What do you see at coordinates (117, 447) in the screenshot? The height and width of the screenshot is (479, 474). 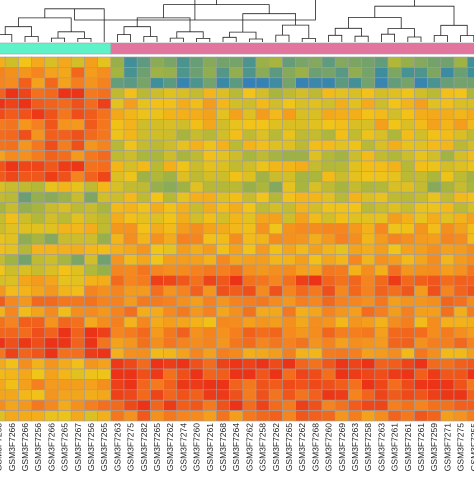 I see `column-label: GSM3F7263` at bounding box center [117, 447].